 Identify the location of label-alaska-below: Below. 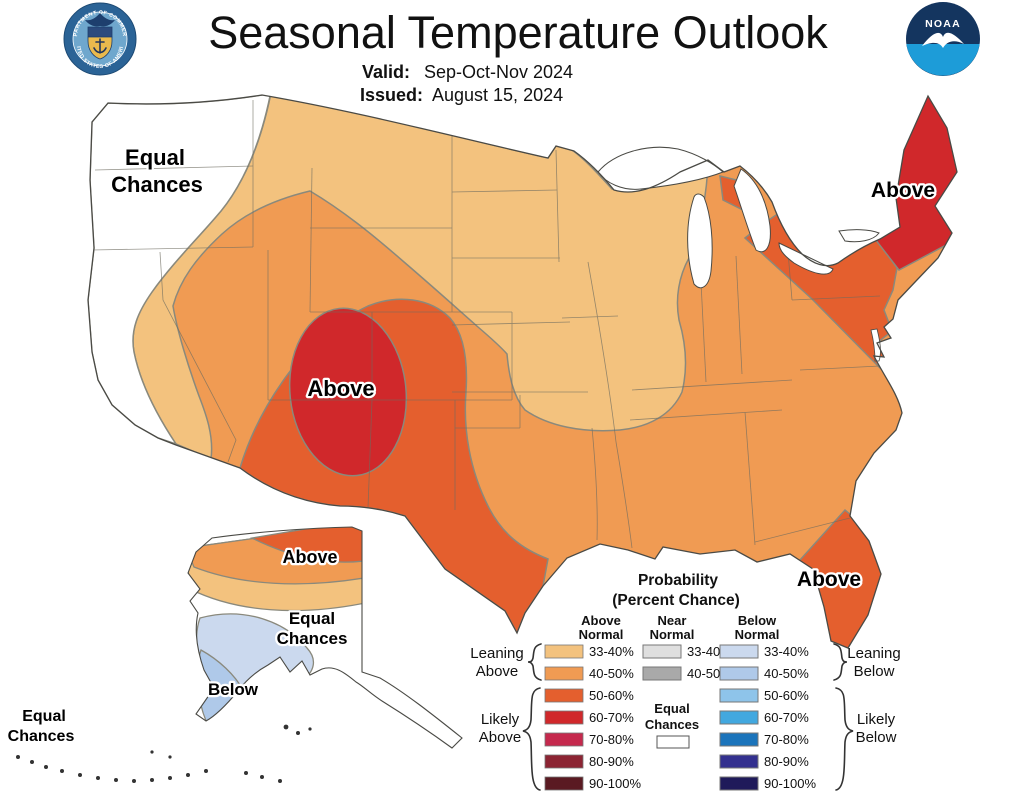
(233, 689).